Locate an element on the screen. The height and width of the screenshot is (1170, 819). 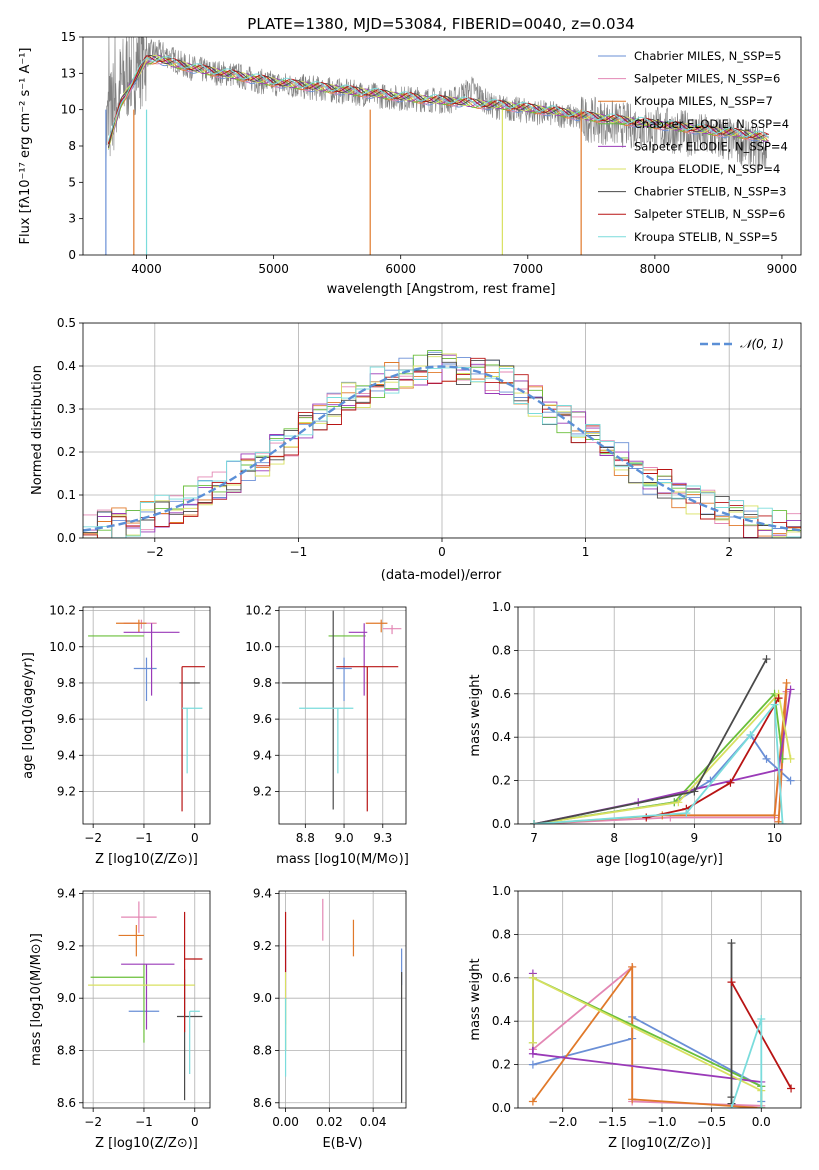
x-tick-label: 7 is located at coordinates (534, 838).